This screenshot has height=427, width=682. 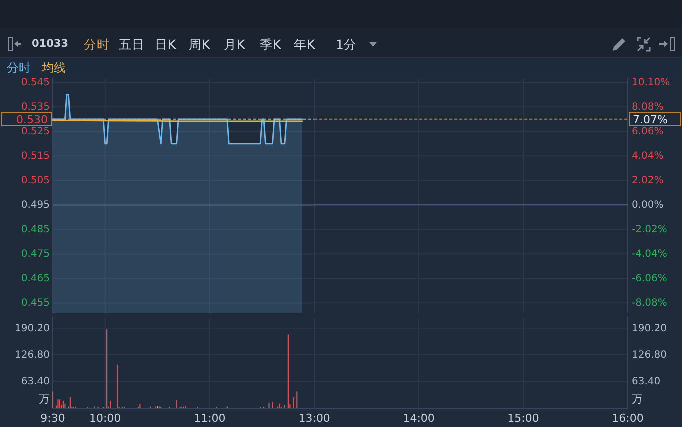 What do you see at coordinates (35, 230) in the screenshot?
I see `y-tick-label: 0.485` at bounding box center [35, 230].